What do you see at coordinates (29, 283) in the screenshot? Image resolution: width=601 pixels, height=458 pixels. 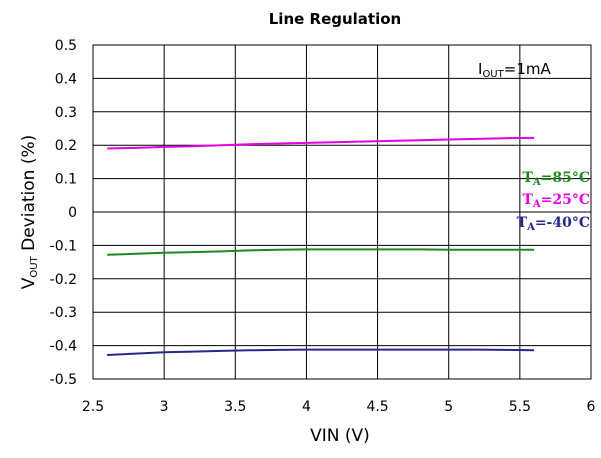 I see `y-axis-label-main: V` at bounding box center [29, 283].